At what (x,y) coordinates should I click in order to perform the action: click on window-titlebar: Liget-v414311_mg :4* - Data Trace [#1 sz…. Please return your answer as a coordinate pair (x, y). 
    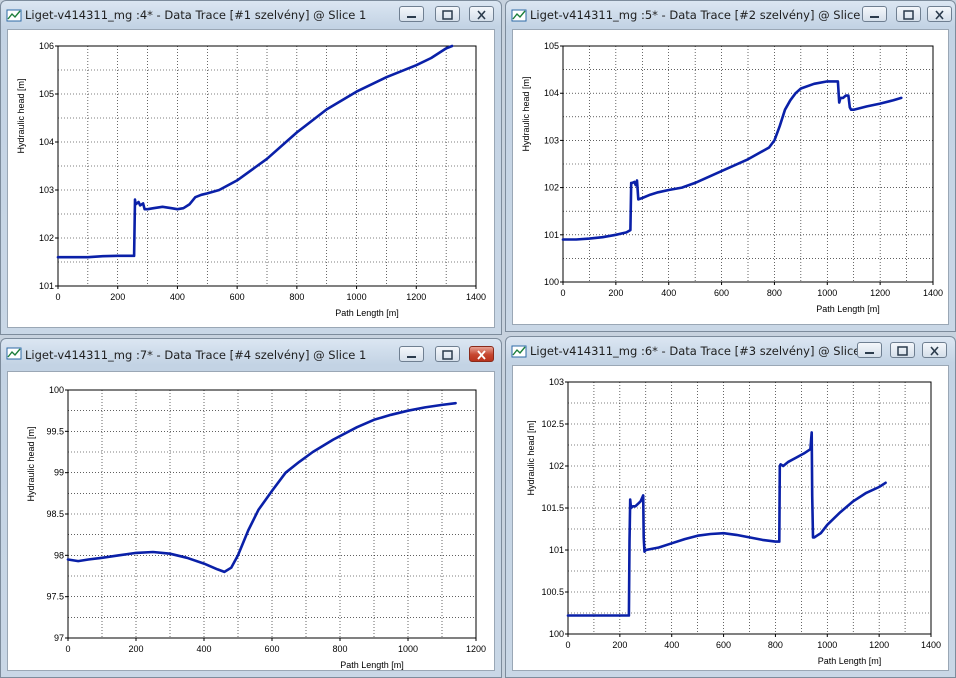
    Looking at the image, I should click on (251, 15).